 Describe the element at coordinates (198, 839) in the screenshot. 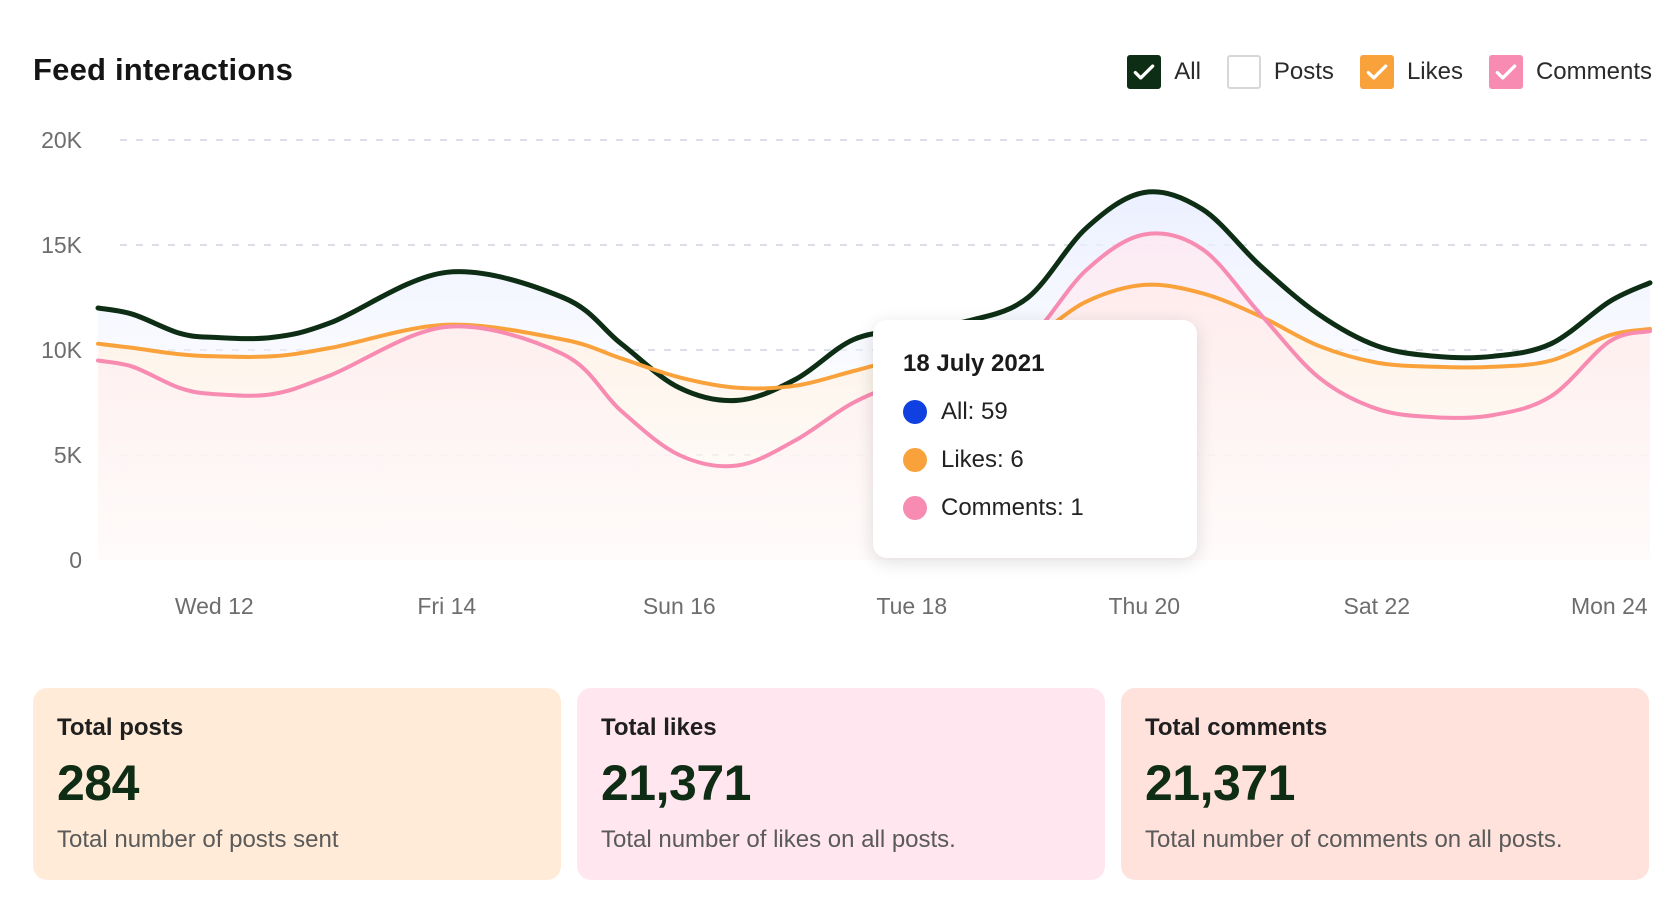

I see `card-description: Total number of posts sent` at that location.